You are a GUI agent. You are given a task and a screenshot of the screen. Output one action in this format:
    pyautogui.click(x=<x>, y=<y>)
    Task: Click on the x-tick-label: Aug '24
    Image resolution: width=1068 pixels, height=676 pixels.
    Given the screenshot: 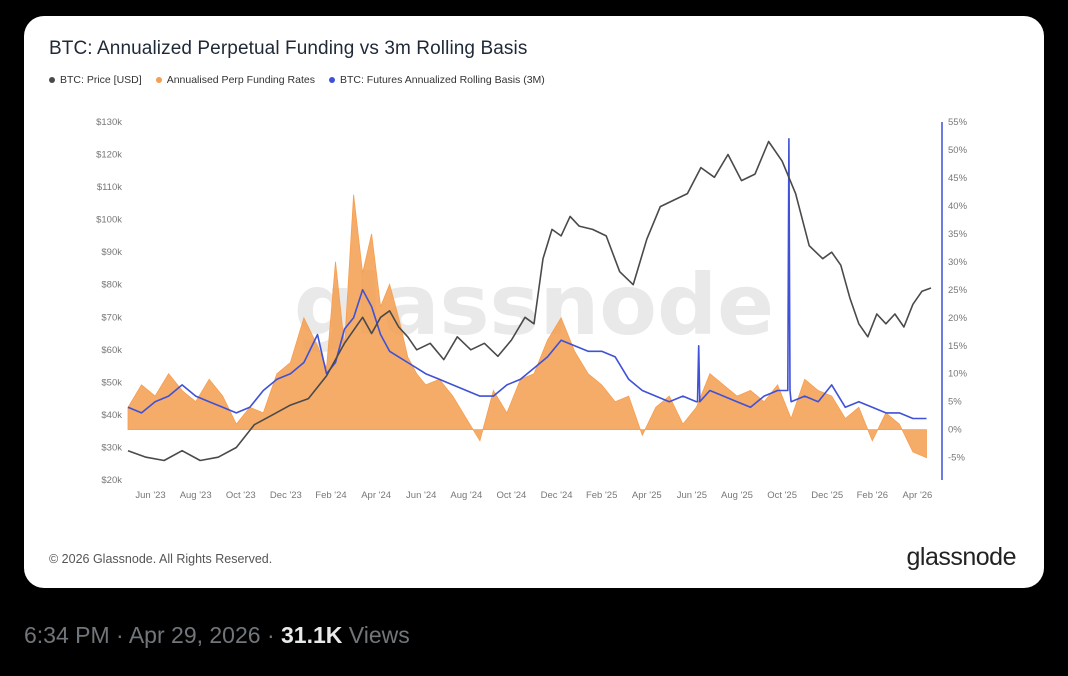 What is the action you would take?
    pyautogui.click(x=466, y=495)
    